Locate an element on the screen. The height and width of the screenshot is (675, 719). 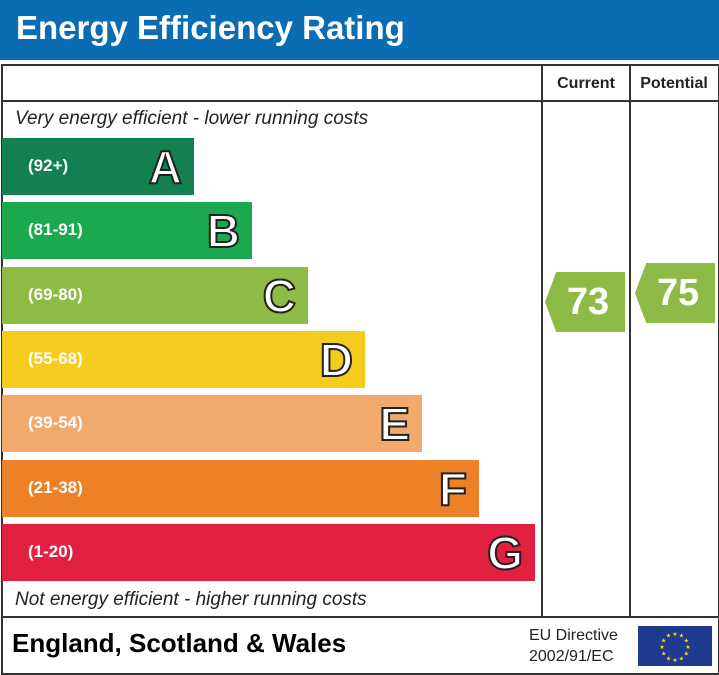
band-range: (92+) is located at coordinates (48, 165).